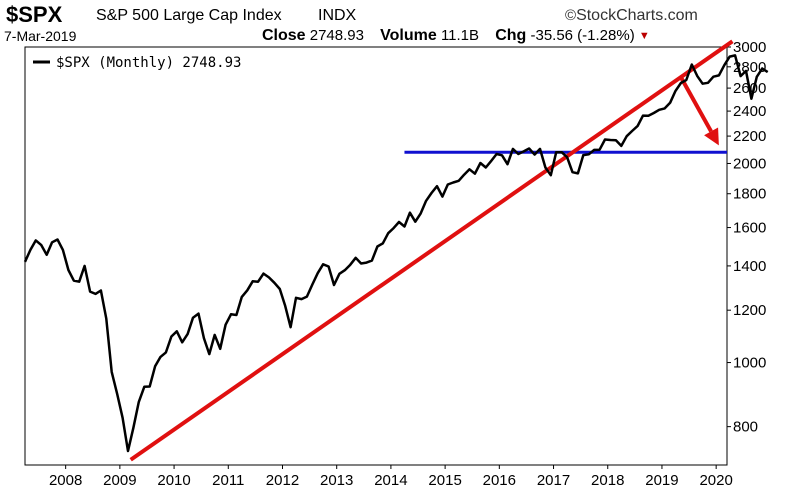 This screenshot has width=800, height=494. What do you see at coordinates (607, 480) in the screenshot?
I see `x-tick-label: 2018` at bounding box center [607, 480].